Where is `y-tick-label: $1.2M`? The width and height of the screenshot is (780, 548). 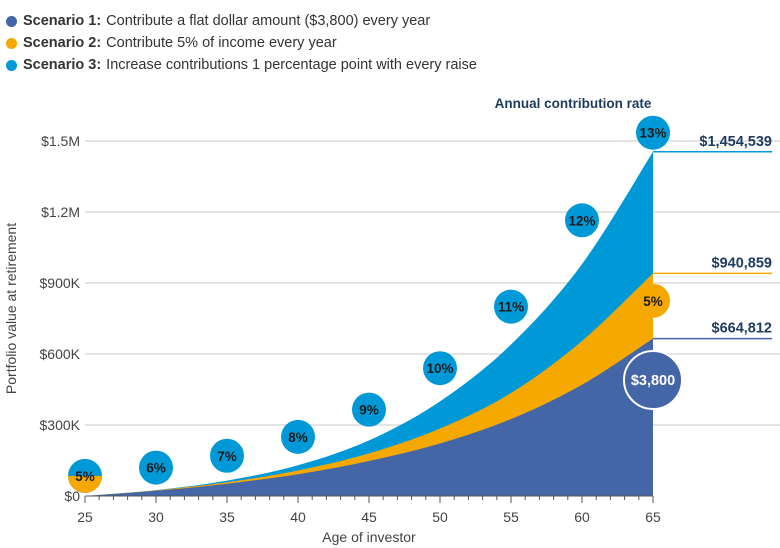
y-tick-label: $1.2M is located at coordinates (60, 212).